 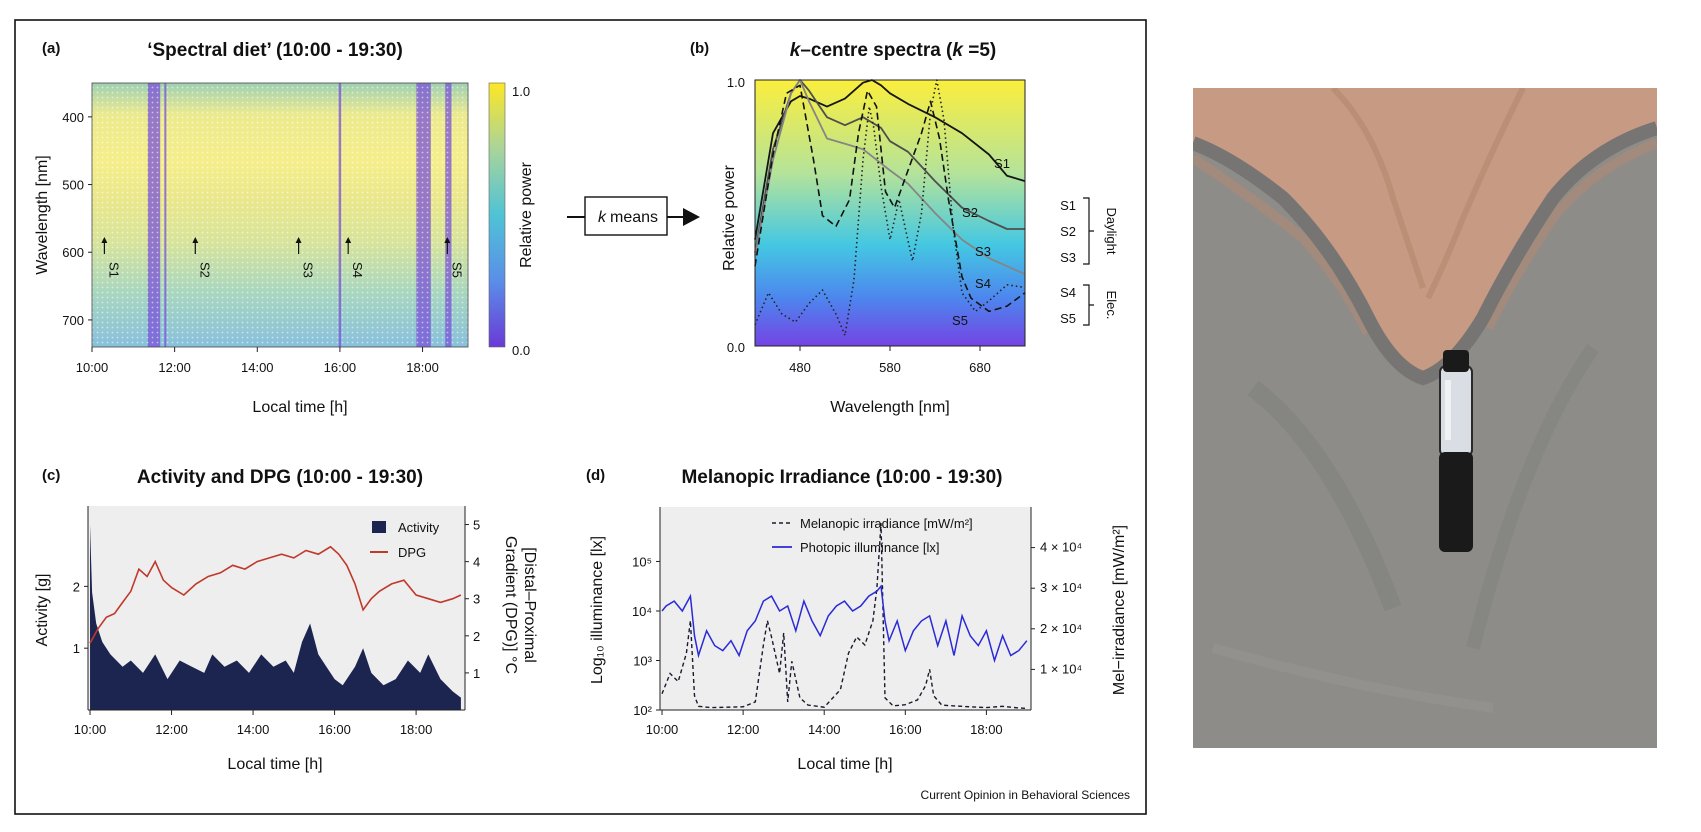 I want to click on melanopic-line, so click(x=844, y=616).